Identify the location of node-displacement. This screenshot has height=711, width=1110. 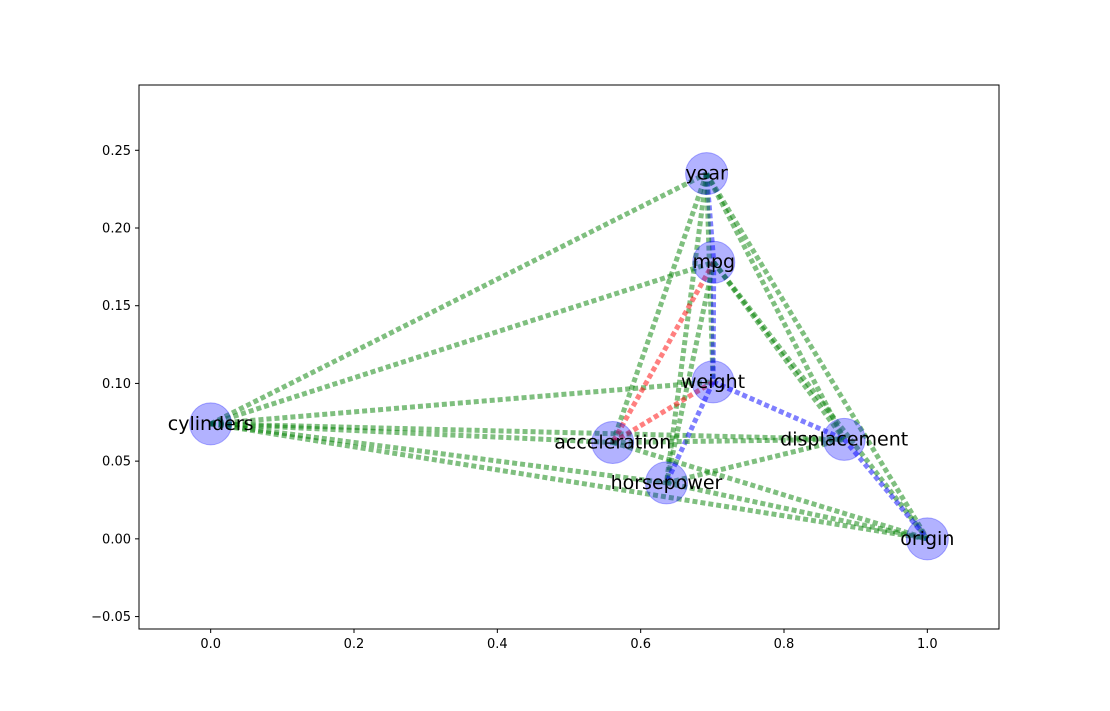
(844, 439).